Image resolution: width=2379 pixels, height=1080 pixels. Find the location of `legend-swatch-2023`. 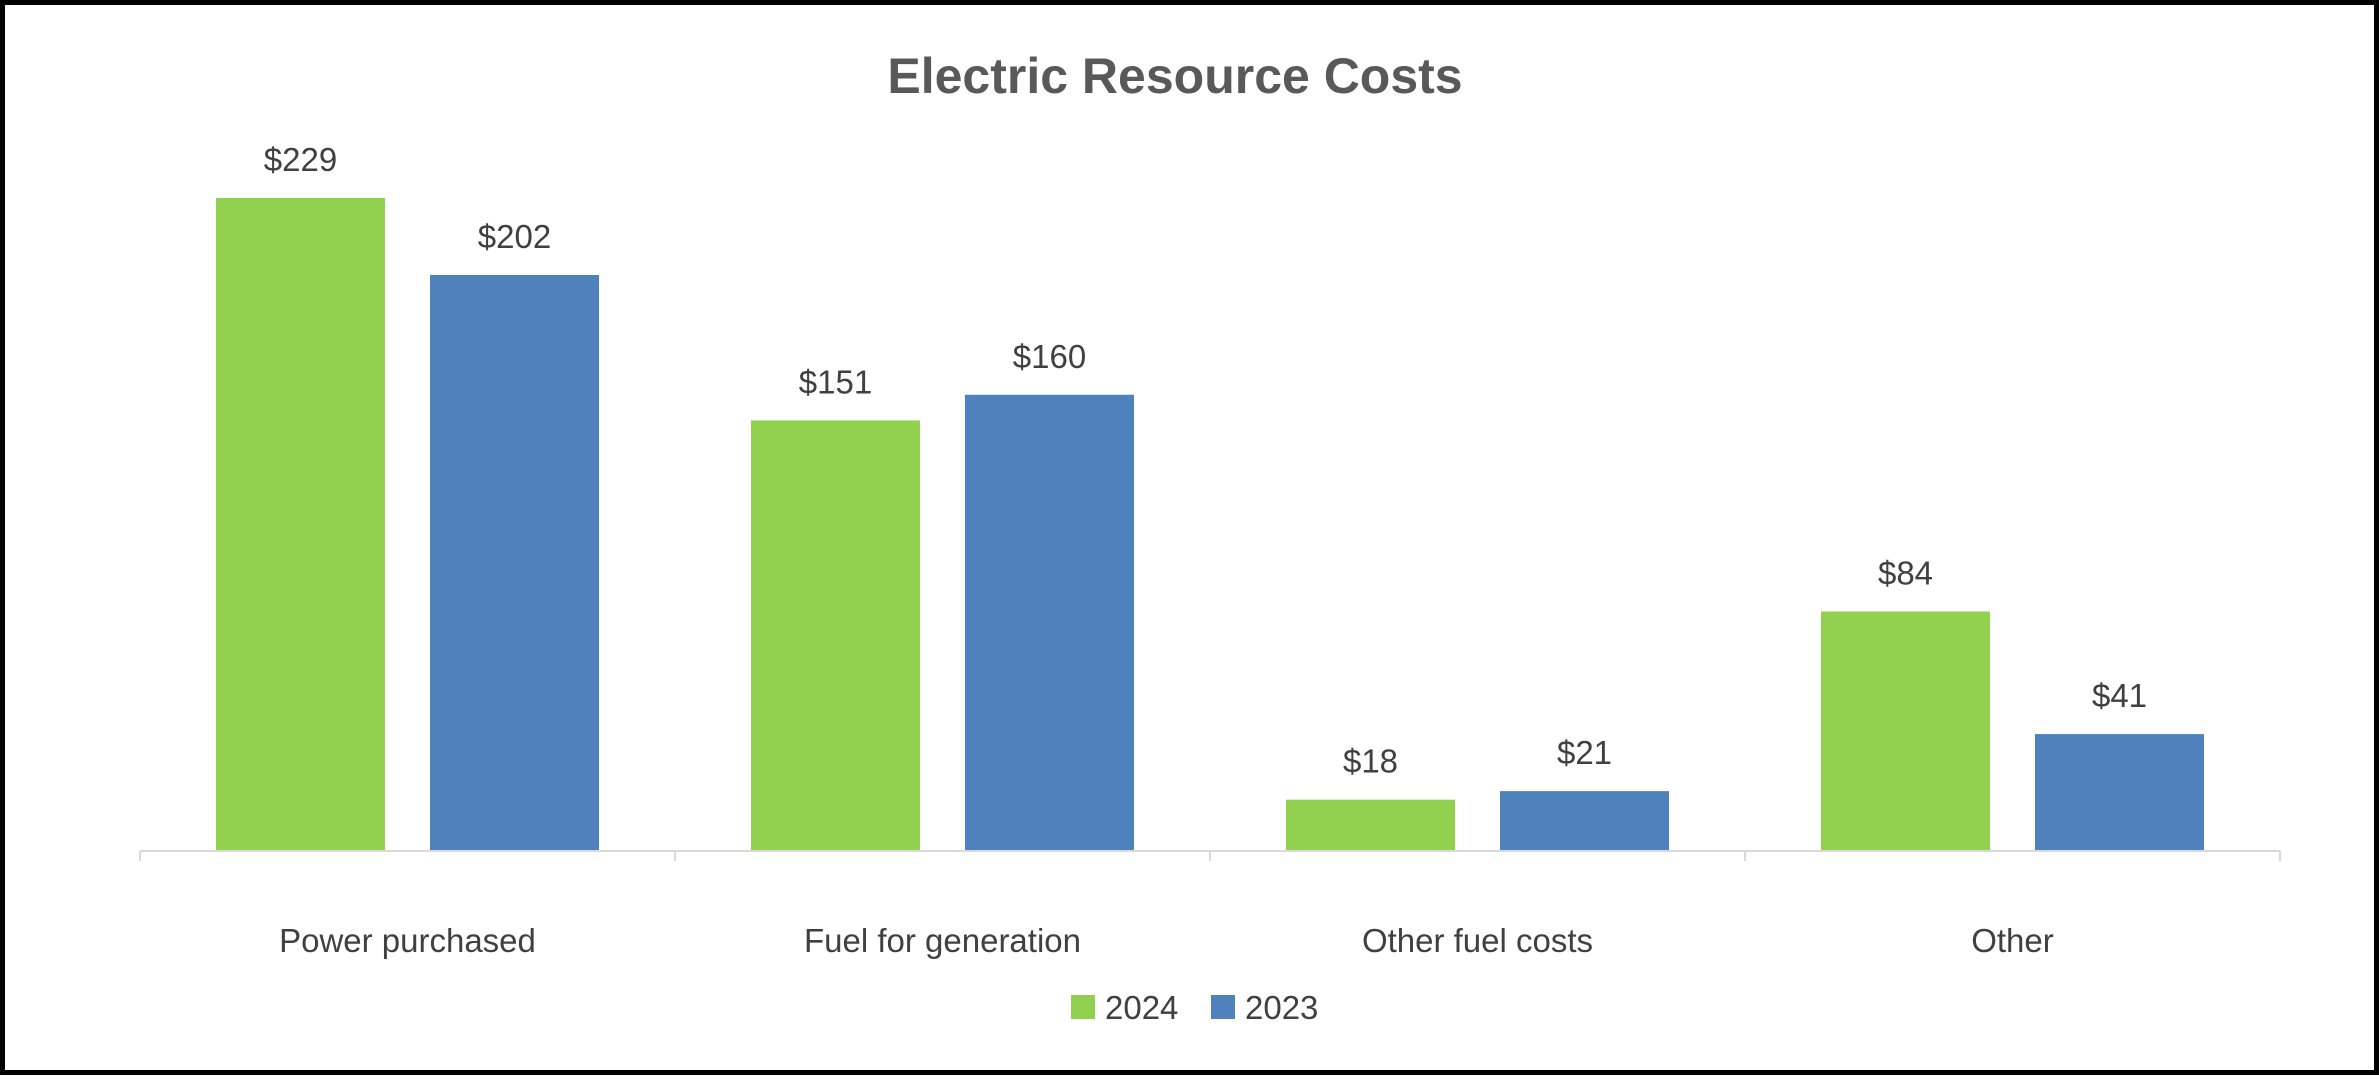

legend-swatch-2023 is located at coordinates (1223, 1007).